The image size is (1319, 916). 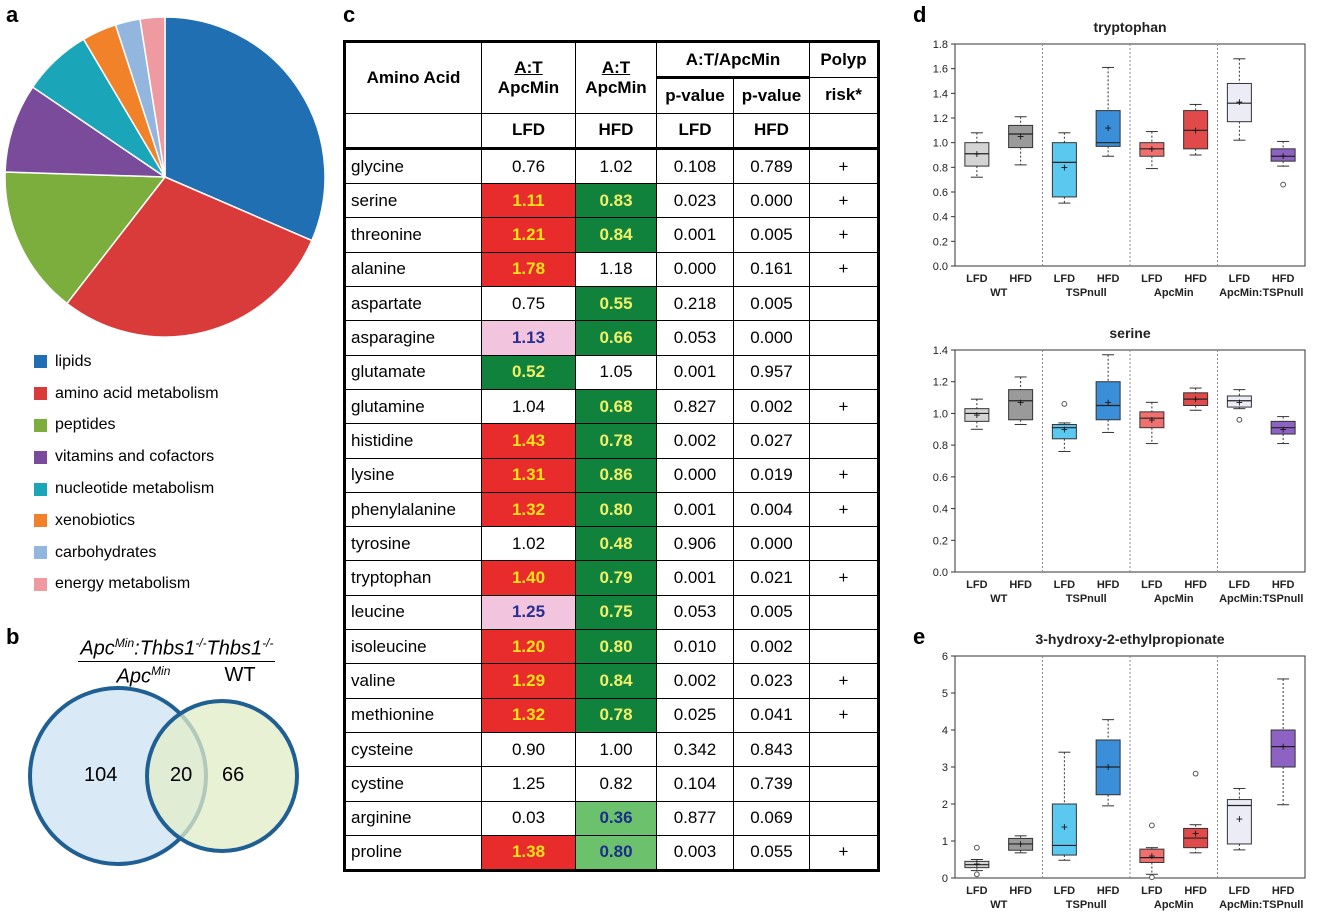 What do you see at coordinates (771, 235) in the screenshot?
I see `pvalue-hfd-cell: 0.005` at bounding box center [771, 235].